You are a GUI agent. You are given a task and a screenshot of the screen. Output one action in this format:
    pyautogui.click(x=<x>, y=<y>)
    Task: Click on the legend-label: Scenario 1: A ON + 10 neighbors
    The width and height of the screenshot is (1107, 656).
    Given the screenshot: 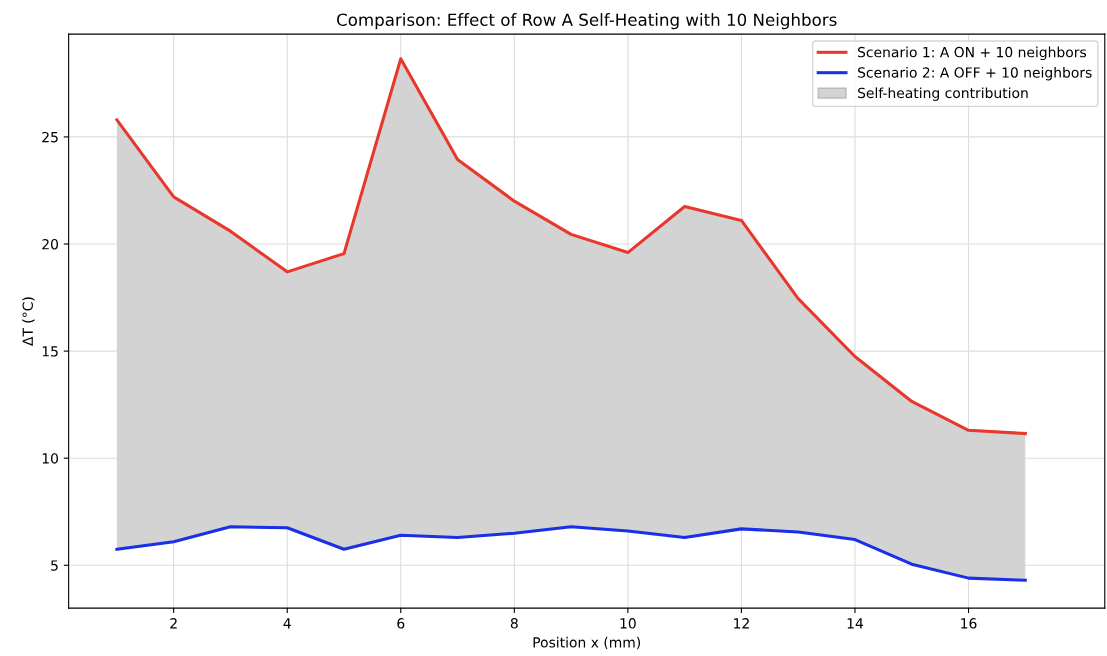 What is the action you would take?
    pyautogui.click(x=972, y=53)
    